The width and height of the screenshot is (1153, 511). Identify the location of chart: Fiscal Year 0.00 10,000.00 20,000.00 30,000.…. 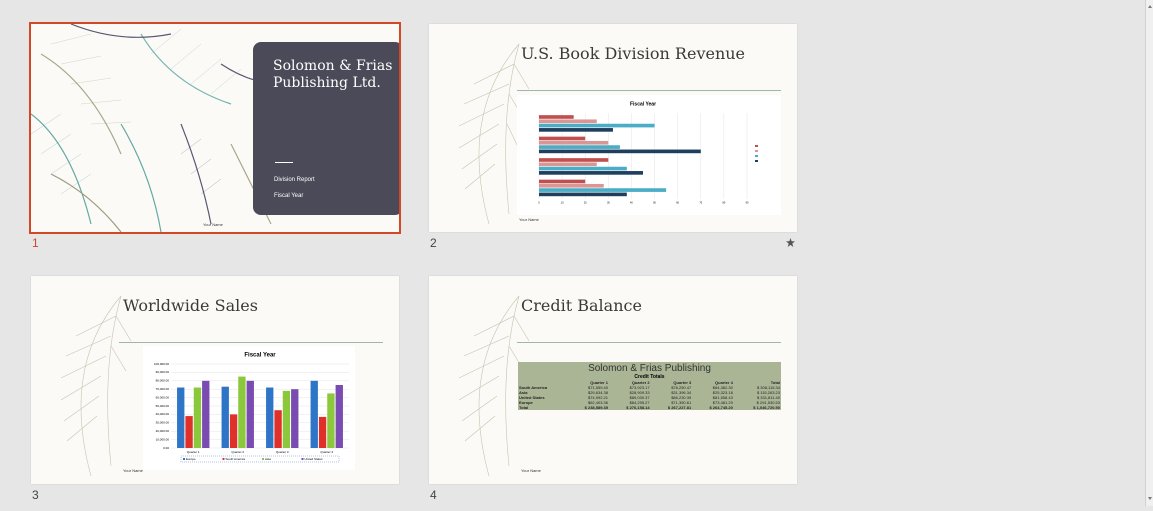
(249, 408).